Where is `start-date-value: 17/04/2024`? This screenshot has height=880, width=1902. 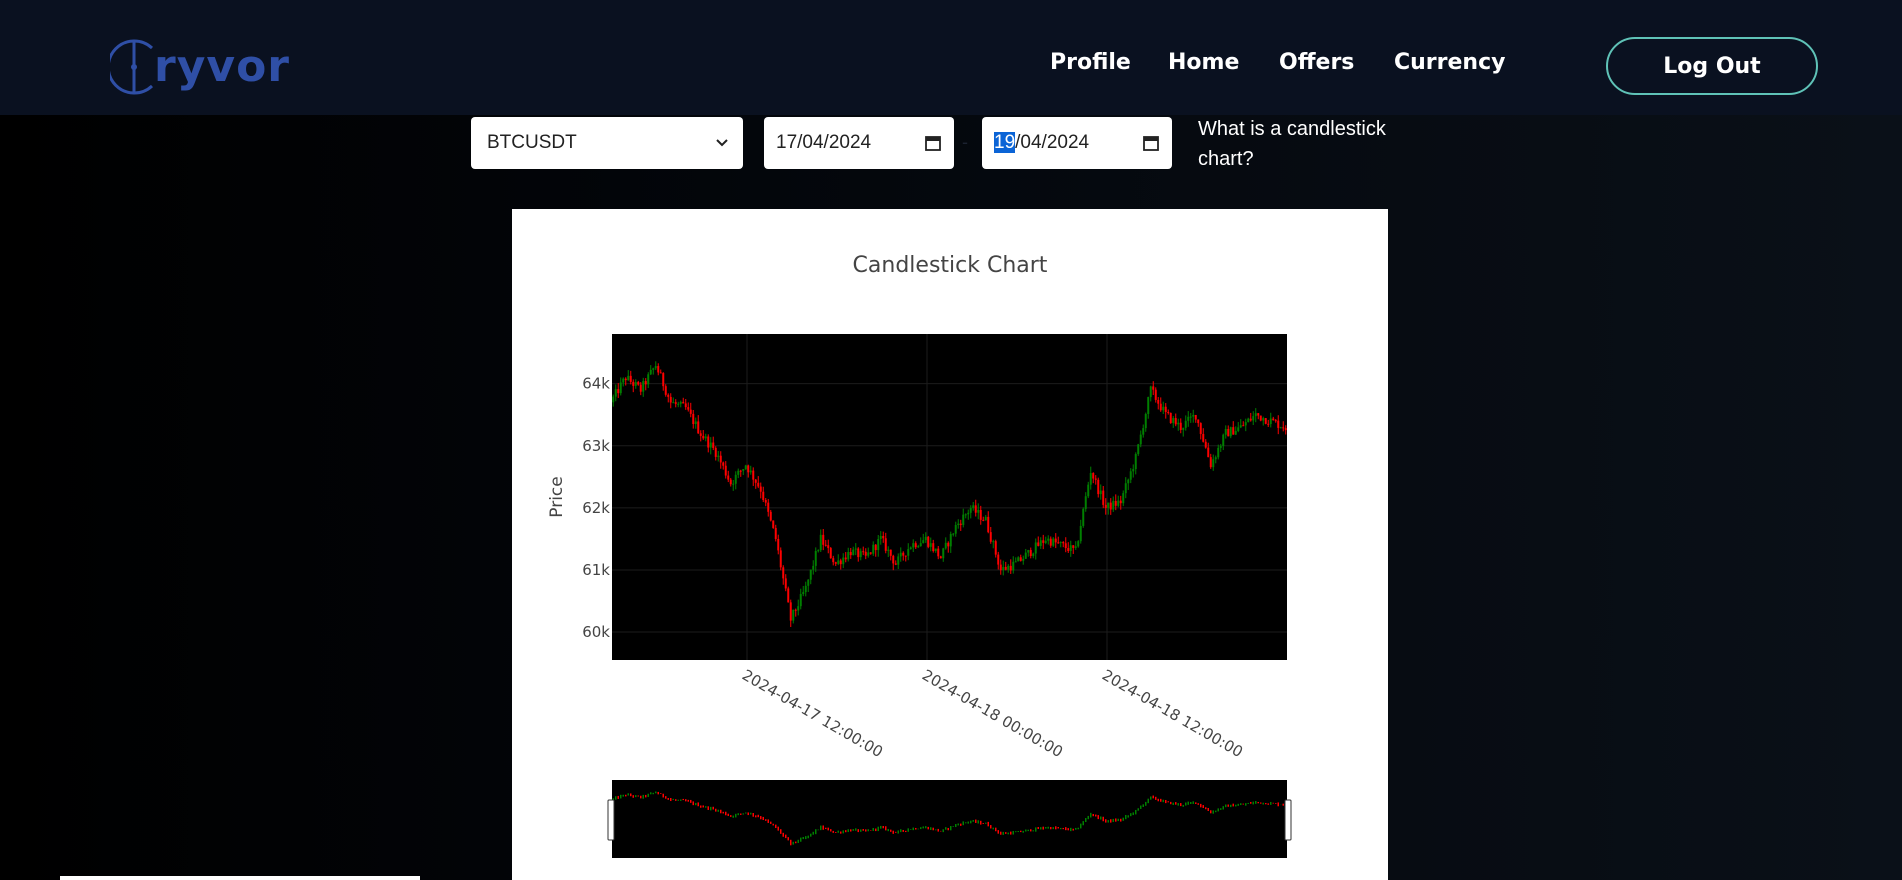
start-date-value: 17/04/2024 is located at coordinates (824, 142).